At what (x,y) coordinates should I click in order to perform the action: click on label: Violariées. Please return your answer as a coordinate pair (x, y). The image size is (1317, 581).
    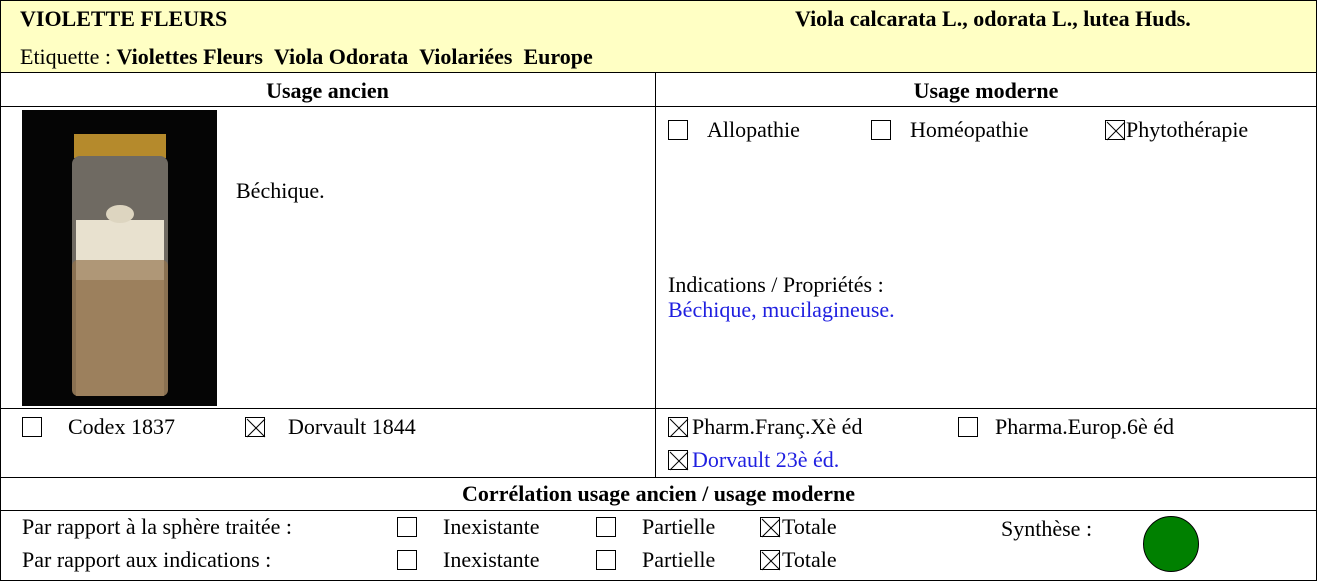
    Looking at the image, I should click on (466, 56).